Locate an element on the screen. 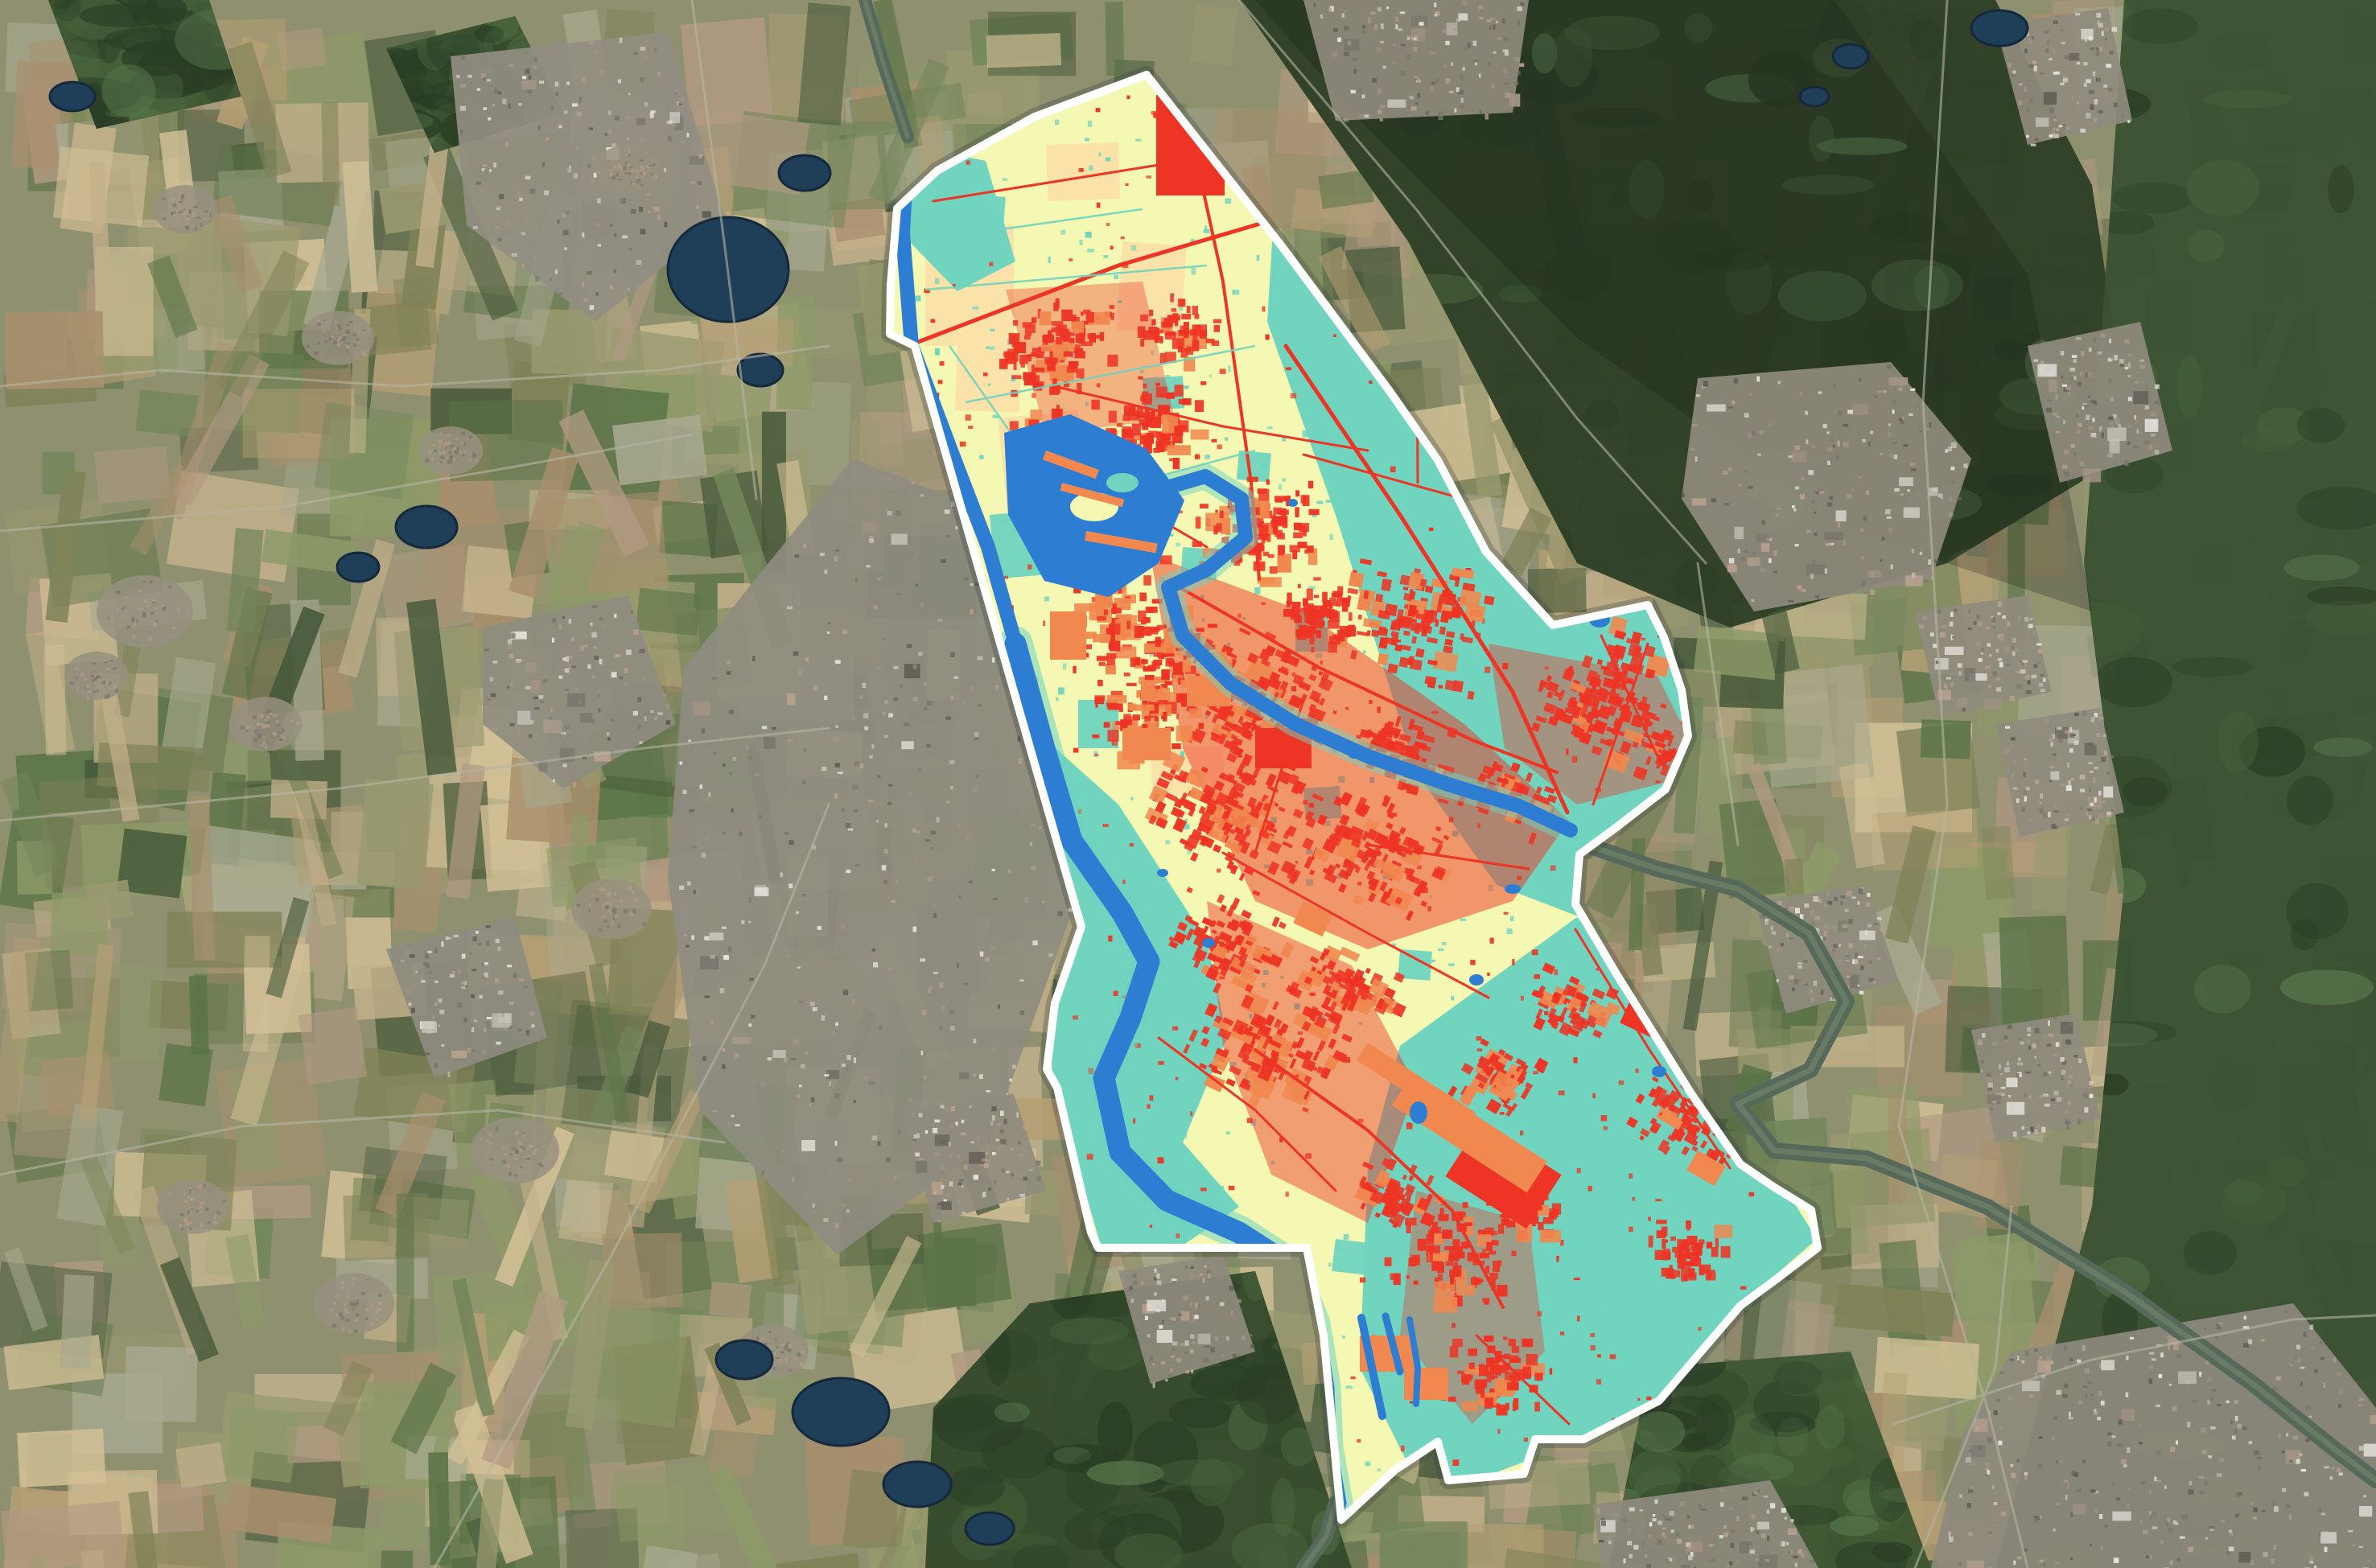  harbor-island-green is located at coordinates (1122, 483).